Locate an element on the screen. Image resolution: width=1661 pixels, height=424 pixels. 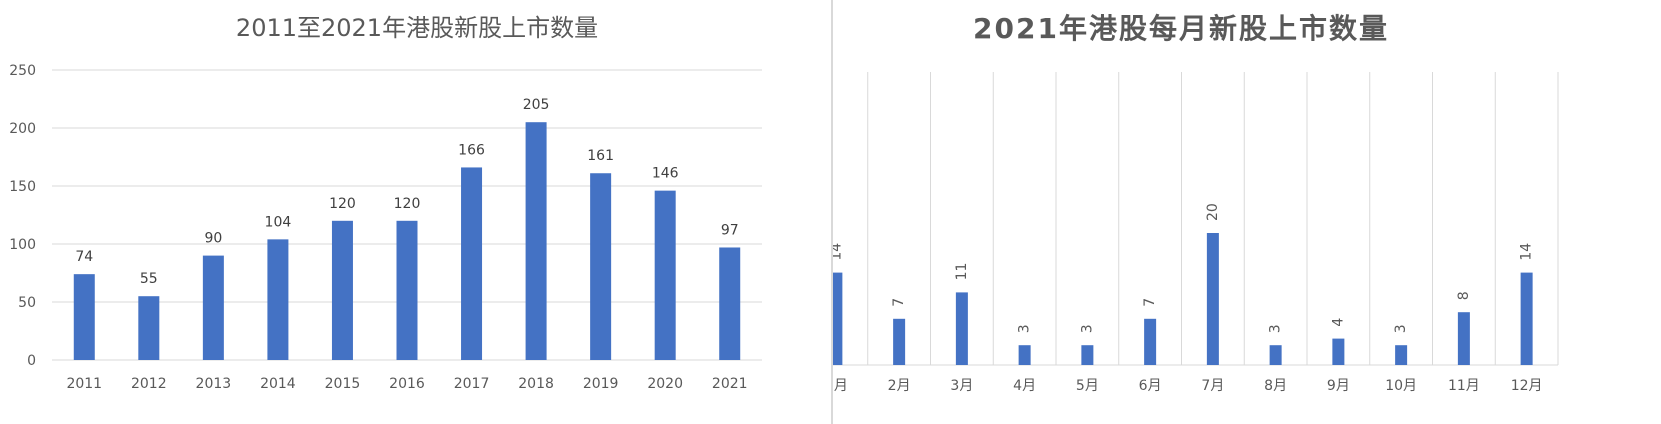
data-label: 74 is located at coordinates (84, 257).